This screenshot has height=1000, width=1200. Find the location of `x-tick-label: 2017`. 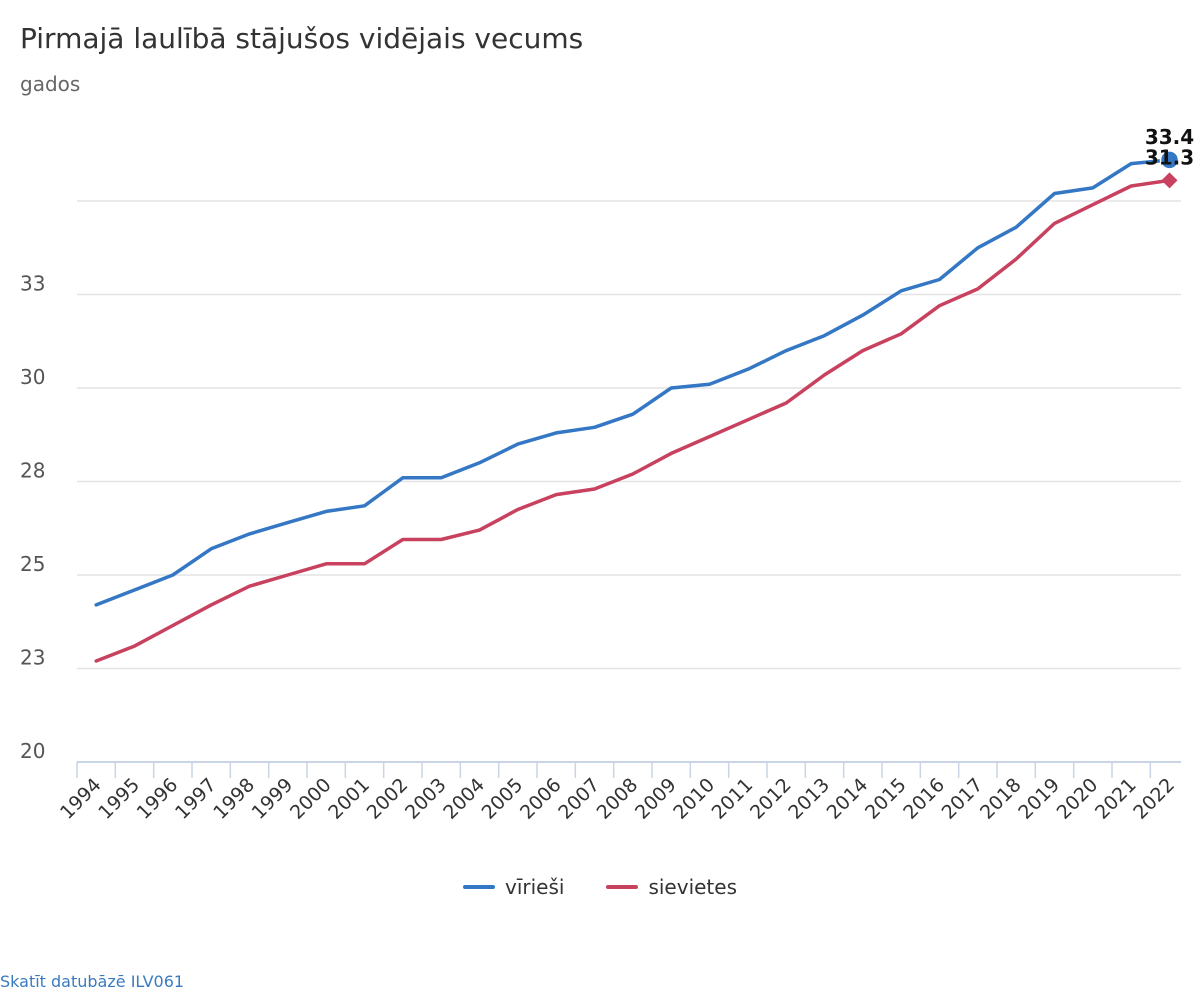

x-tick-label: 2017 is located at coordinates (963, 799).